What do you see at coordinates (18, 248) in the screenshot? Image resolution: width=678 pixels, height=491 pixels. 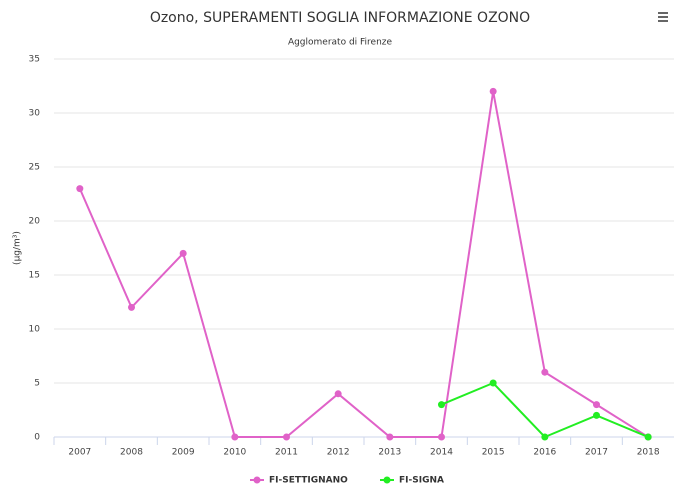 I see `y-axis-label: (µg/m³)` at bounding box center [18, 248].